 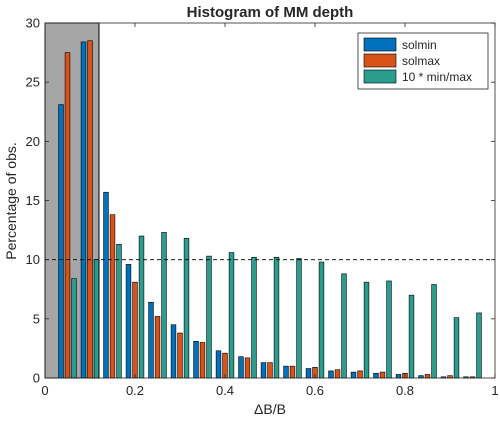 I want to click on x-tick-label: 0.4, so click(x=225, y=390).